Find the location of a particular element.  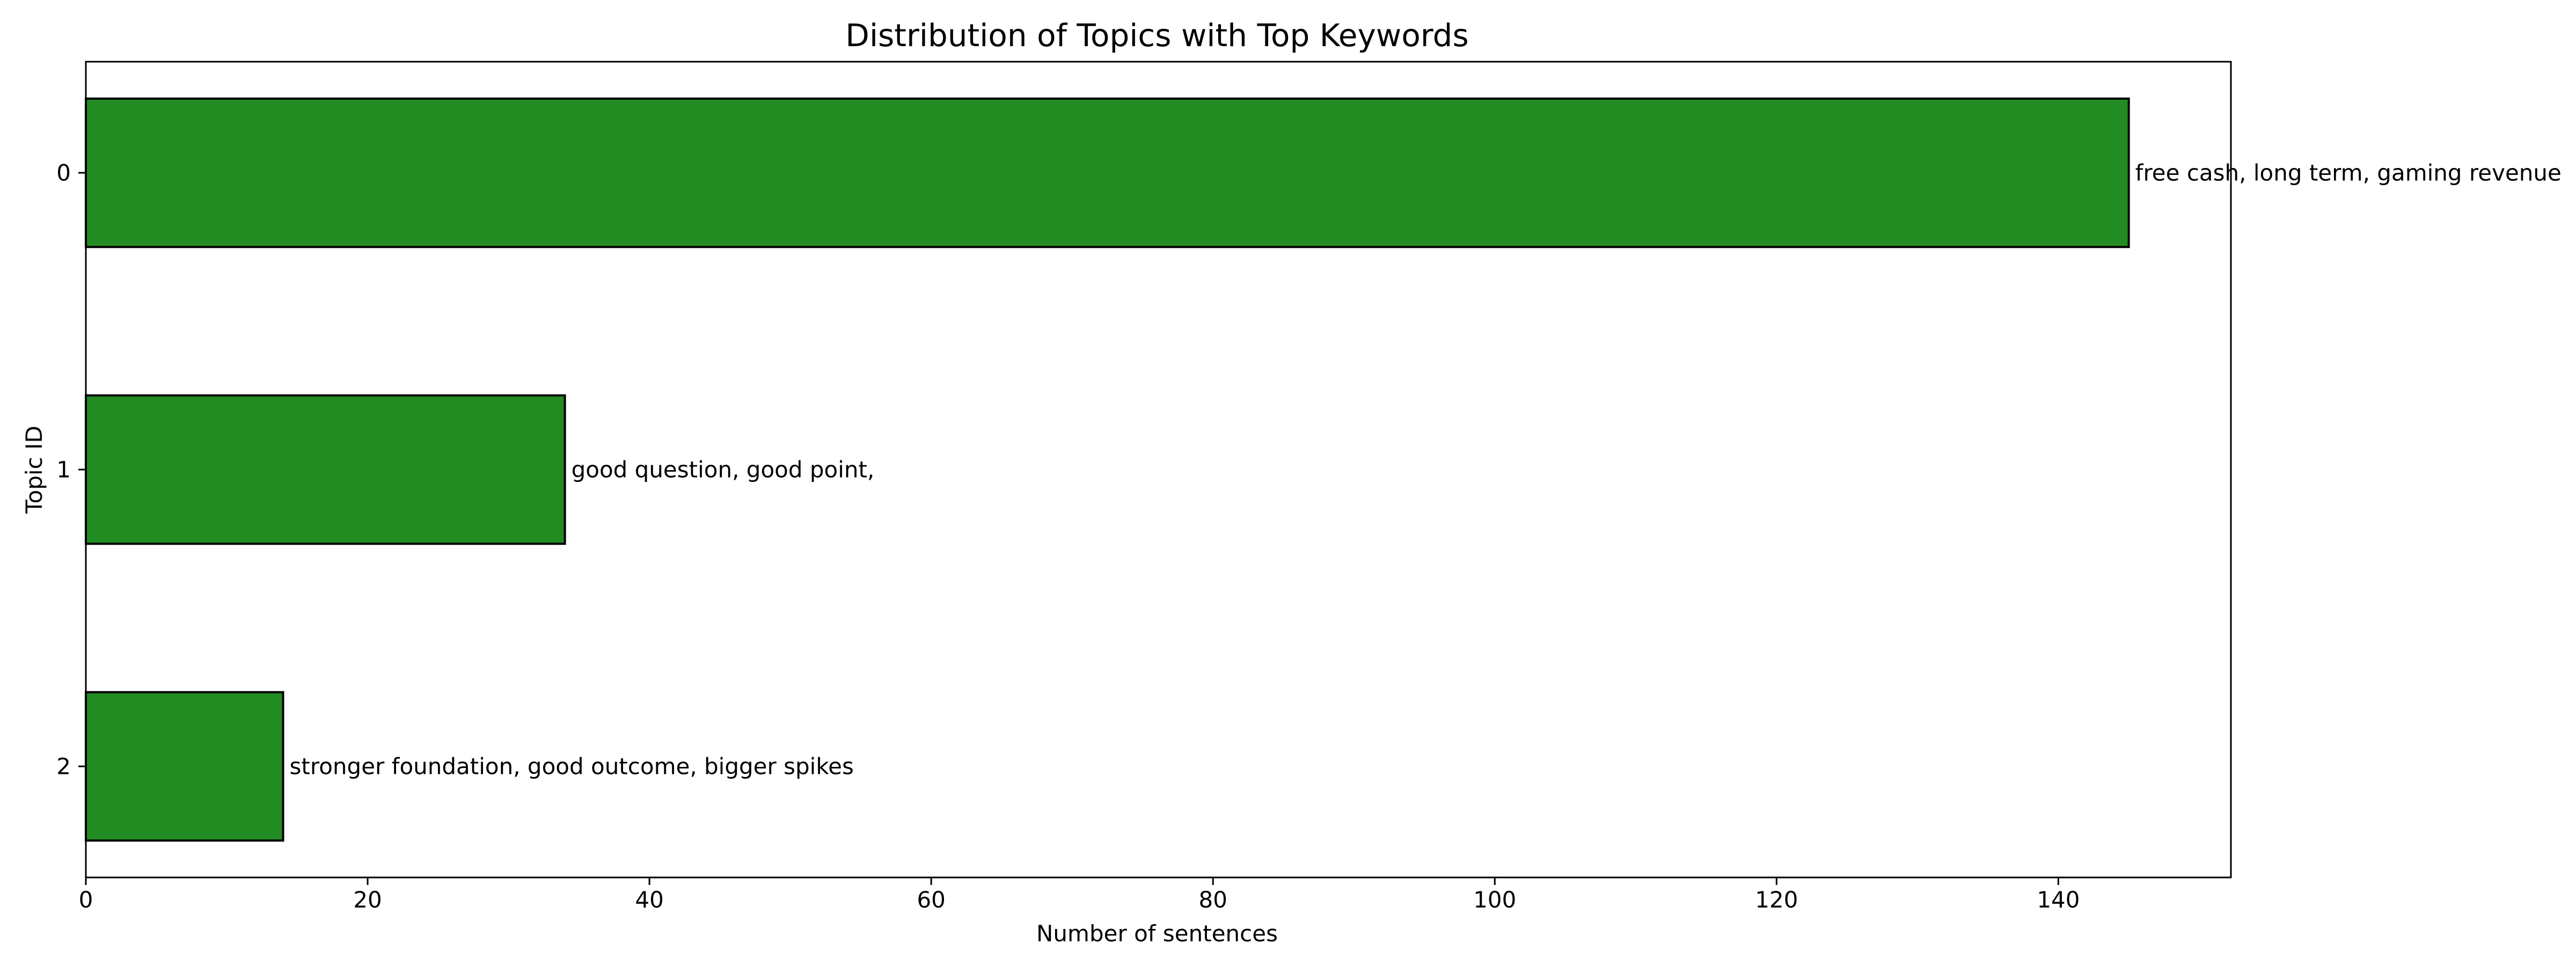

x-tick-label: 120 is located at coordinates (1776, 900).